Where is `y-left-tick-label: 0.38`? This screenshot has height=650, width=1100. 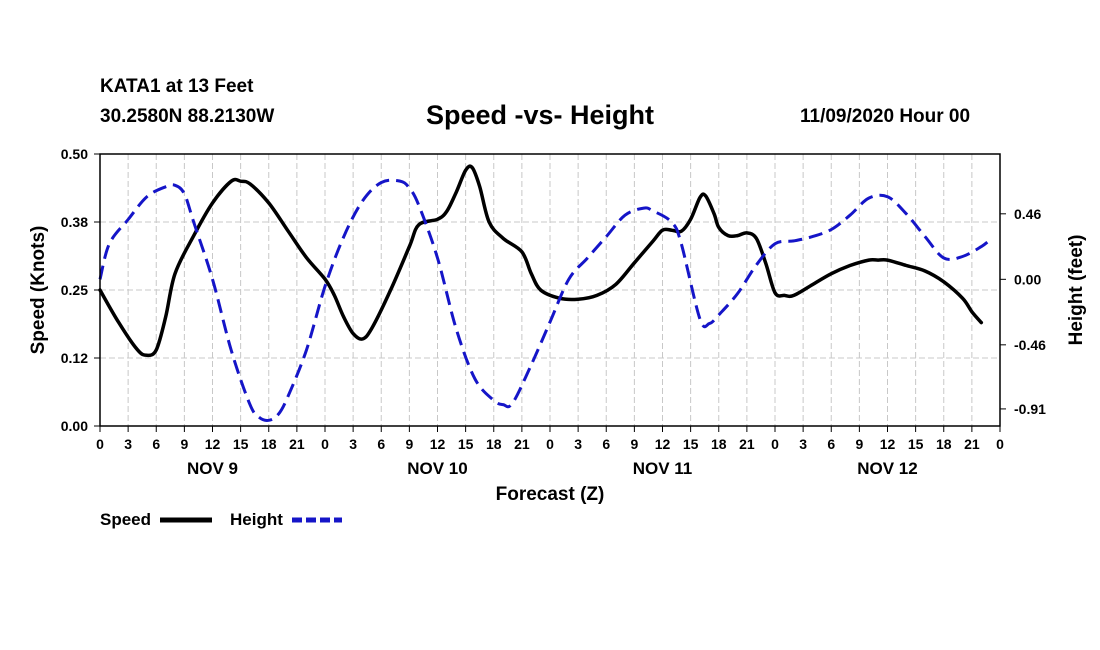
y-left-tick-label: 0.38 is located at coordinates (74, 222).